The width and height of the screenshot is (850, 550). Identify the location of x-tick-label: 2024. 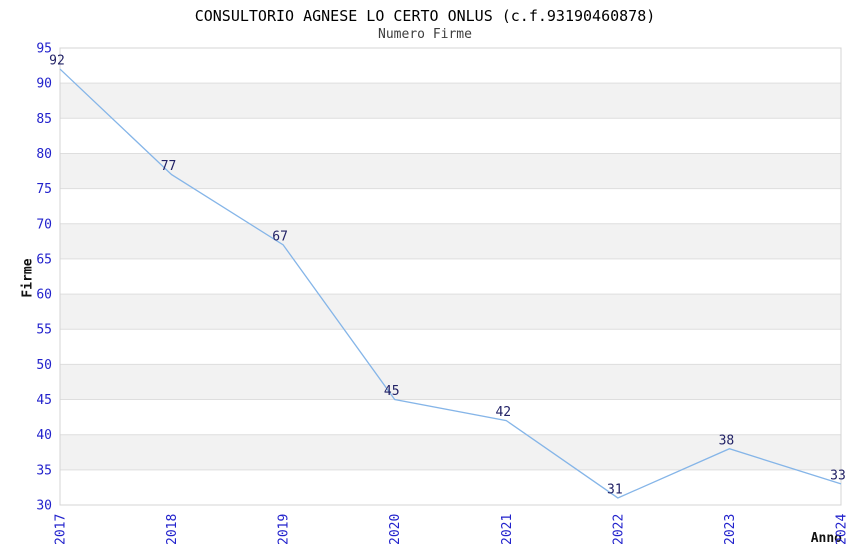
(842, 529).